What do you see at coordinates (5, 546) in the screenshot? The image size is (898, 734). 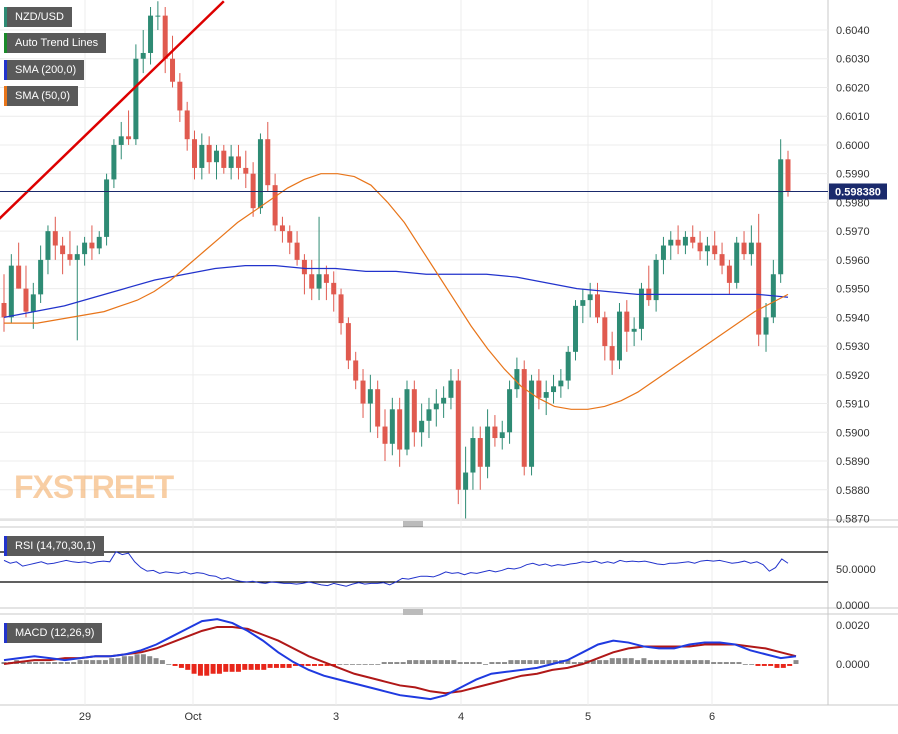 I see `legend-rsi-marker` at bounding box center [5, 546].